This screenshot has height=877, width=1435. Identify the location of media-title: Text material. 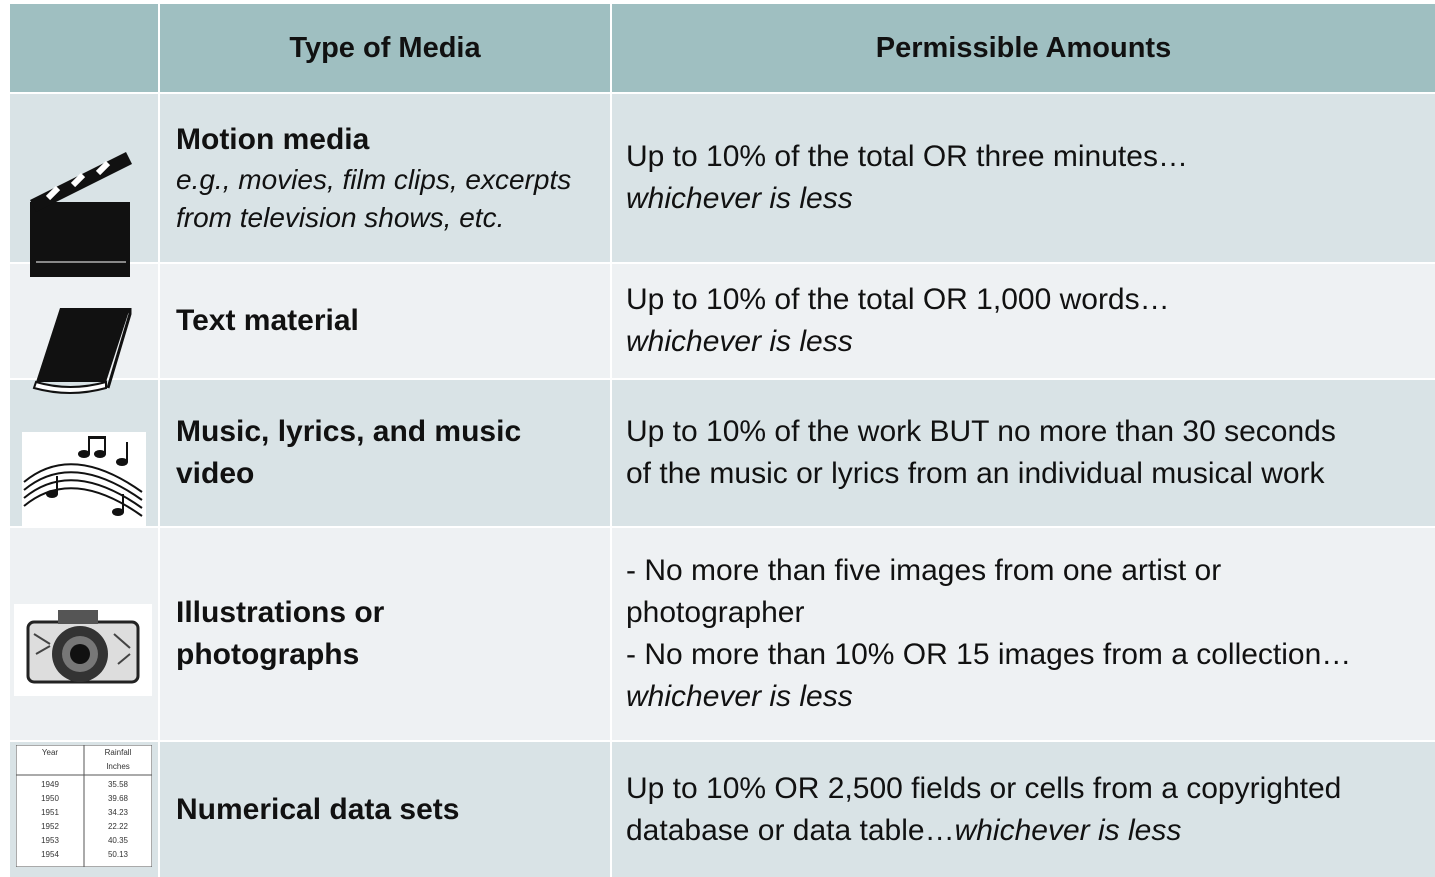
(267, 320).